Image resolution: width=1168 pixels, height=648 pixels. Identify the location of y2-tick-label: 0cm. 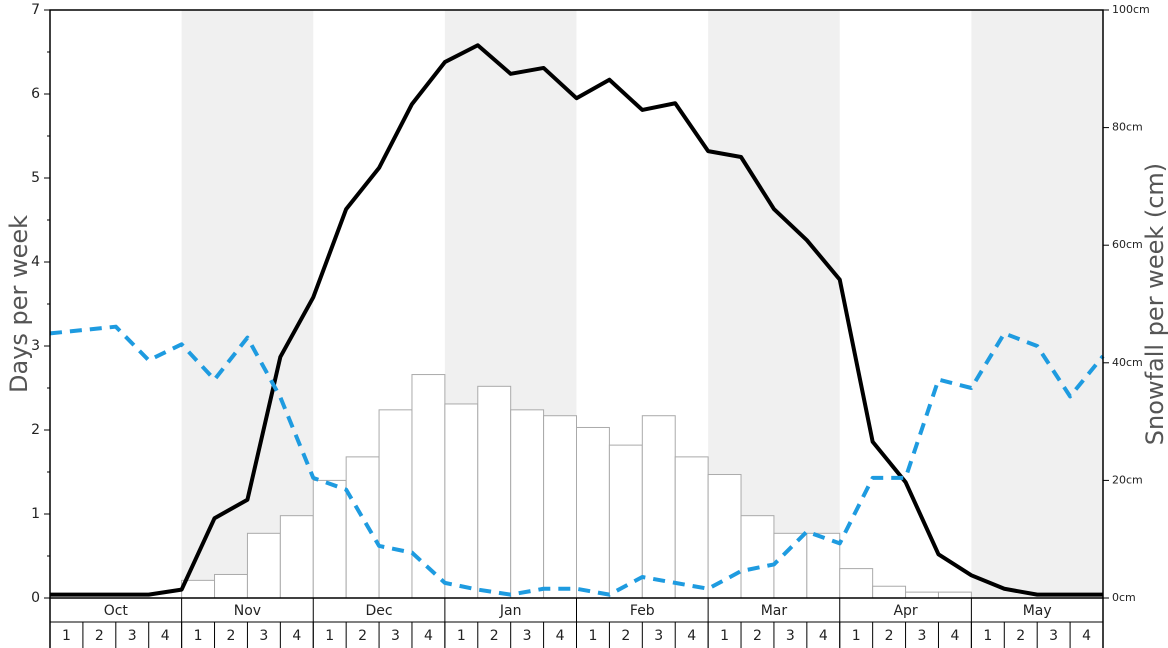
(1124, 597).